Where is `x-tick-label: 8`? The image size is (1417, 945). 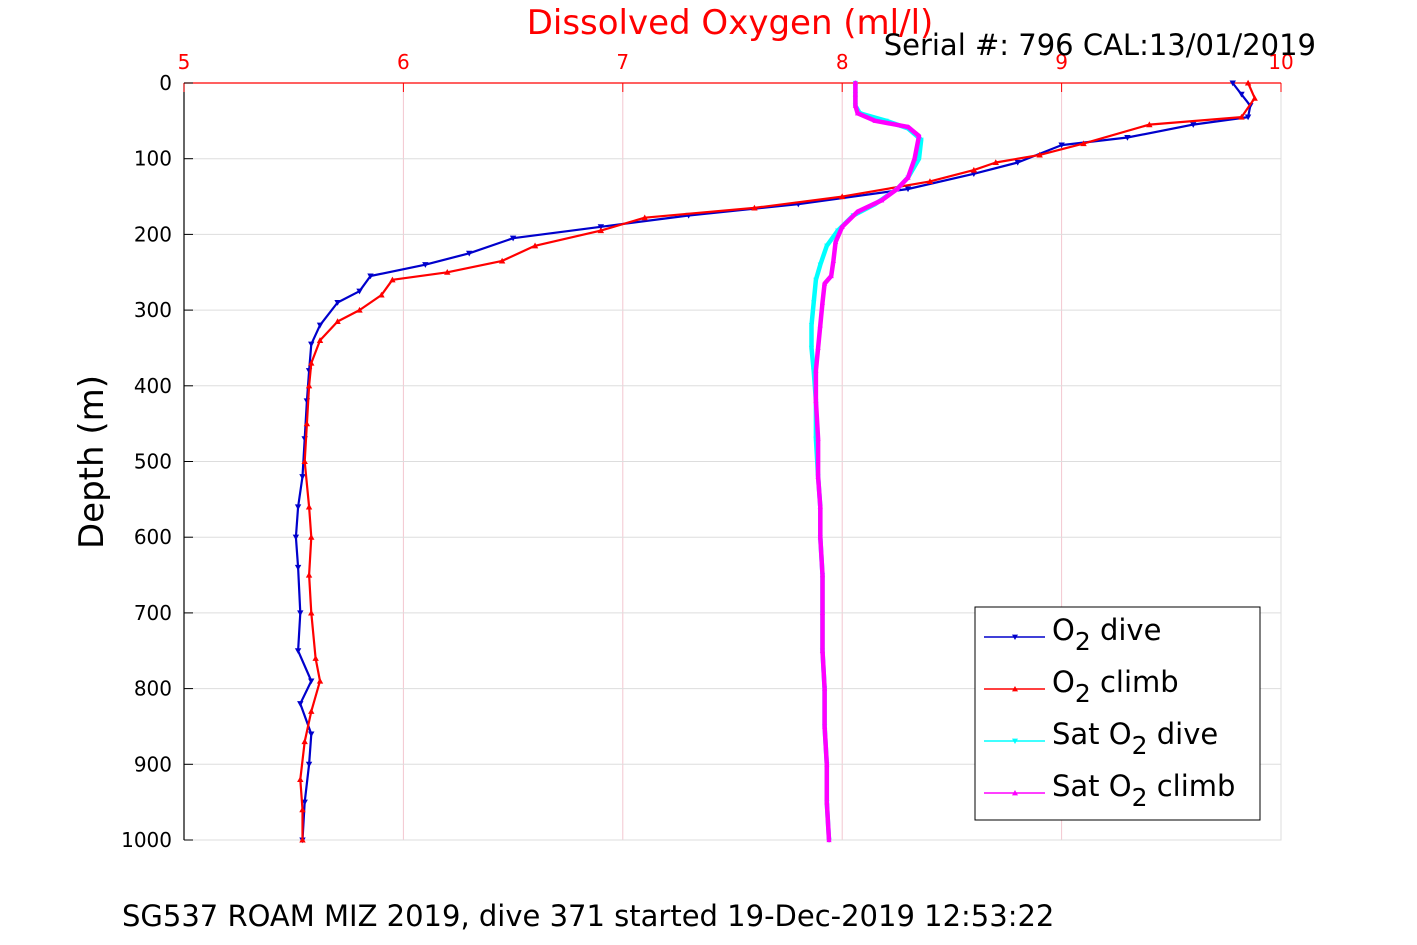 x-tick-label: 8 is located at coordinates (842, 62).